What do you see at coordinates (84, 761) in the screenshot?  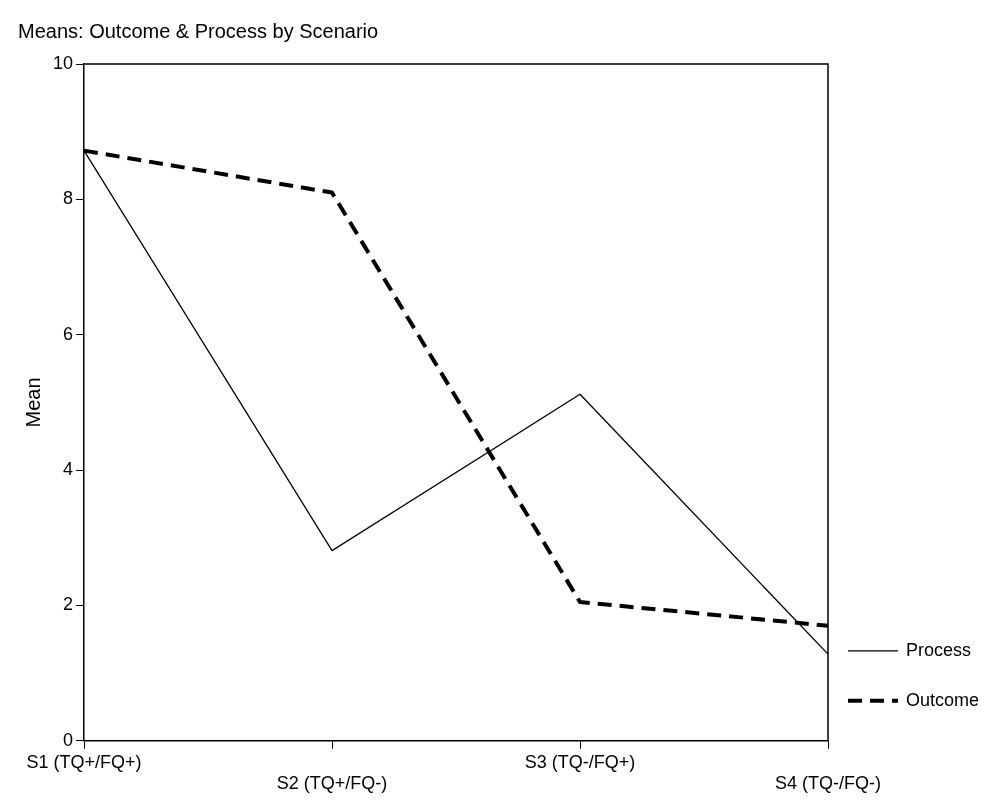 I see `x-tick-label: S1 (TQ+/FQ+)` at bounding box center [84, 761].